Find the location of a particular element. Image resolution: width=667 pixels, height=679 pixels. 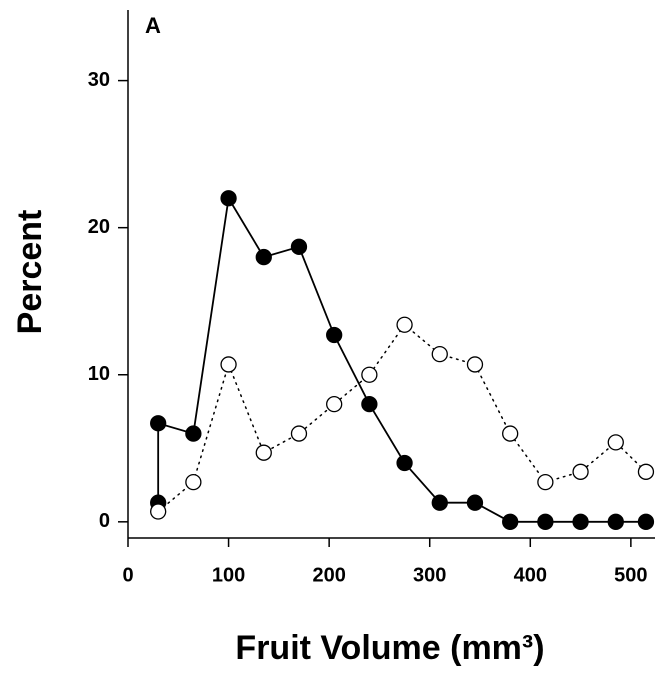

y-tick-label: 0 is located at coordinates (104, 521).